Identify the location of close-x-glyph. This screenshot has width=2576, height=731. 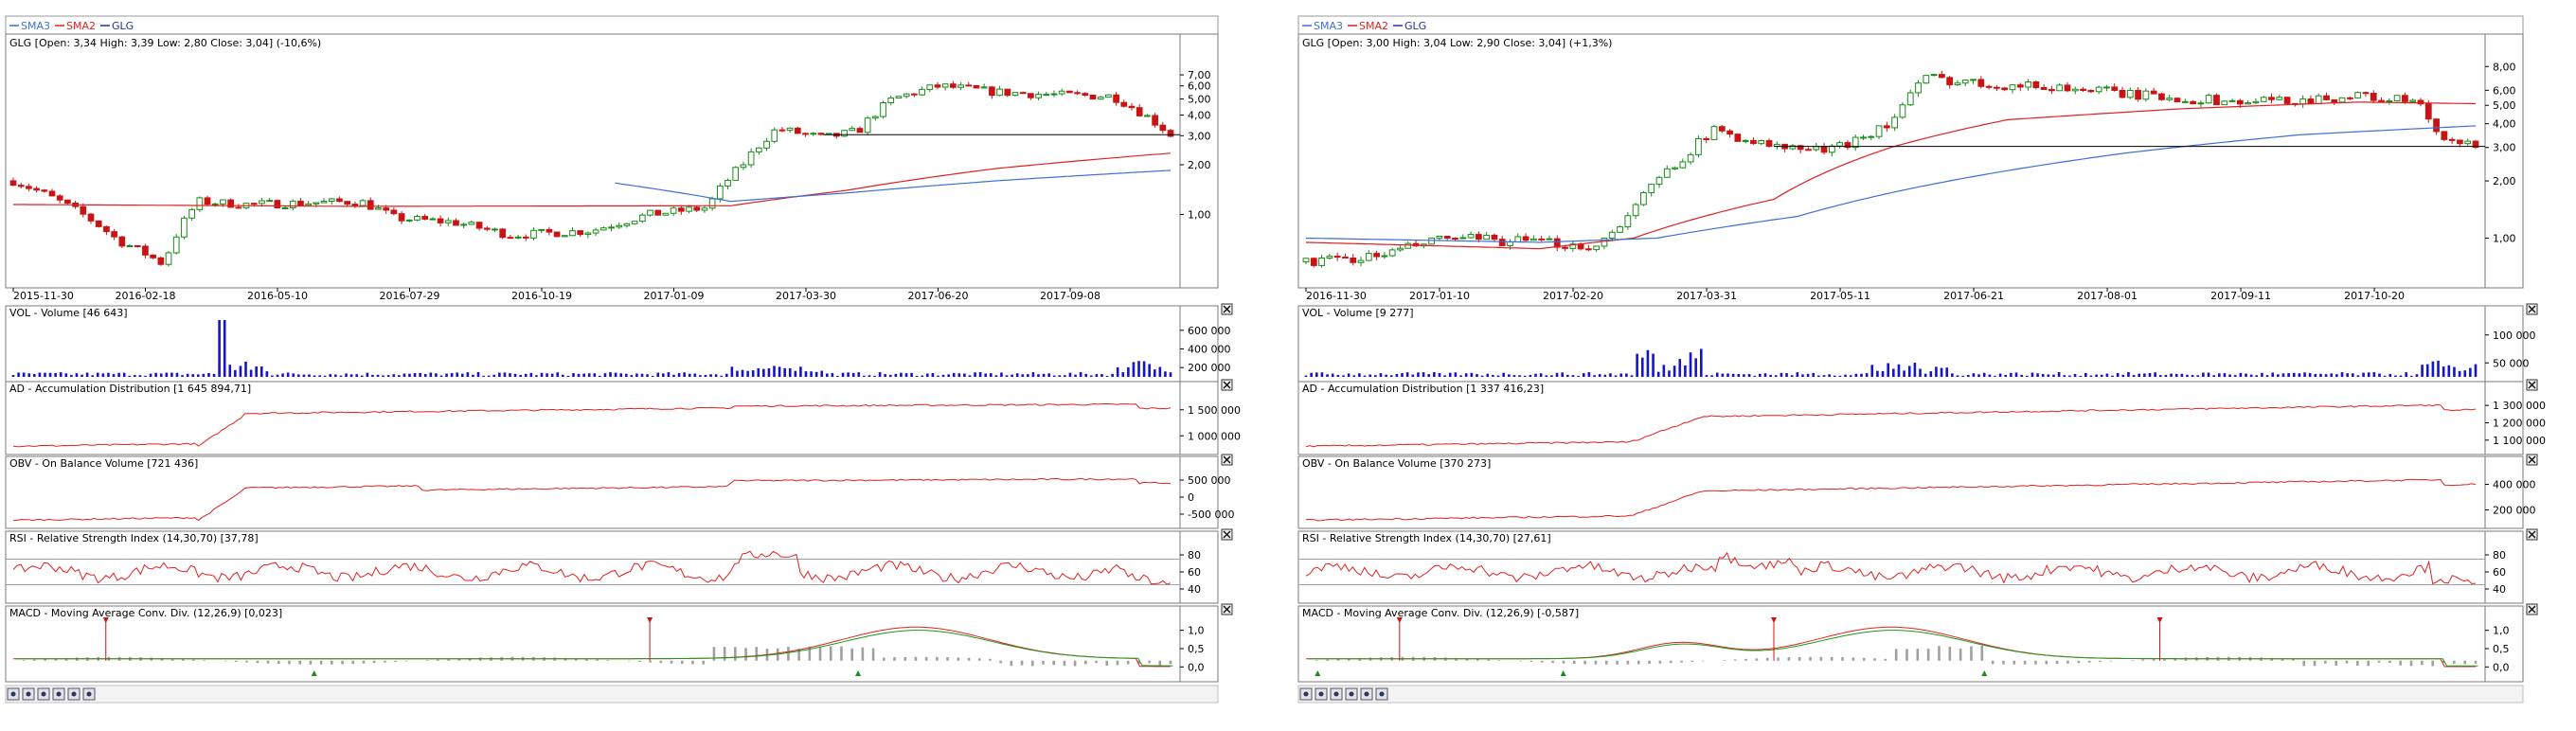
(2532, 534).